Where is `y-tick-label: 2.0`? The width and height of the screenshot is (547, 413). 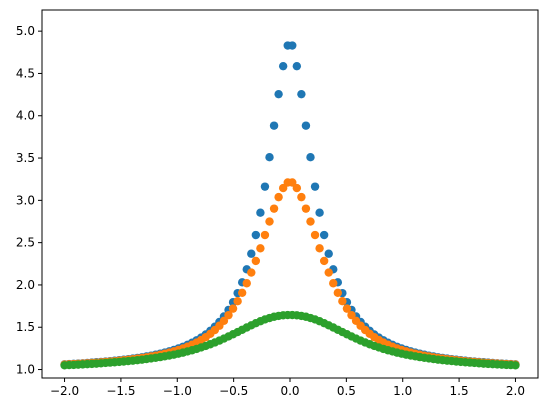 y-tick-label: 2.0 is located at coordinates (25, 285).